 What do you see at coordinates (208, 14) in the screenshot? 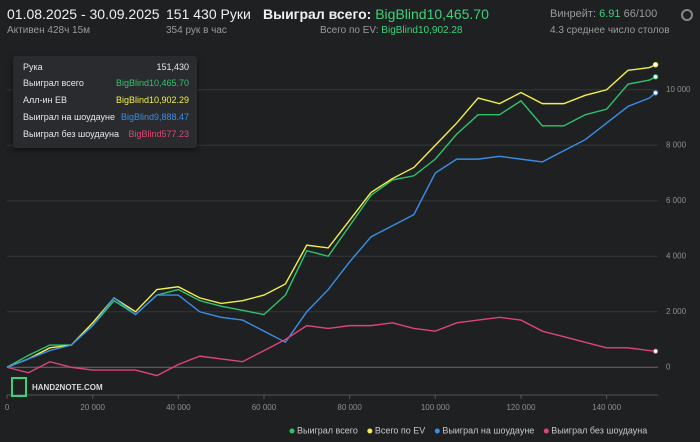
I see `hands: 151 430 Руки` at bounding box center [208, 14].